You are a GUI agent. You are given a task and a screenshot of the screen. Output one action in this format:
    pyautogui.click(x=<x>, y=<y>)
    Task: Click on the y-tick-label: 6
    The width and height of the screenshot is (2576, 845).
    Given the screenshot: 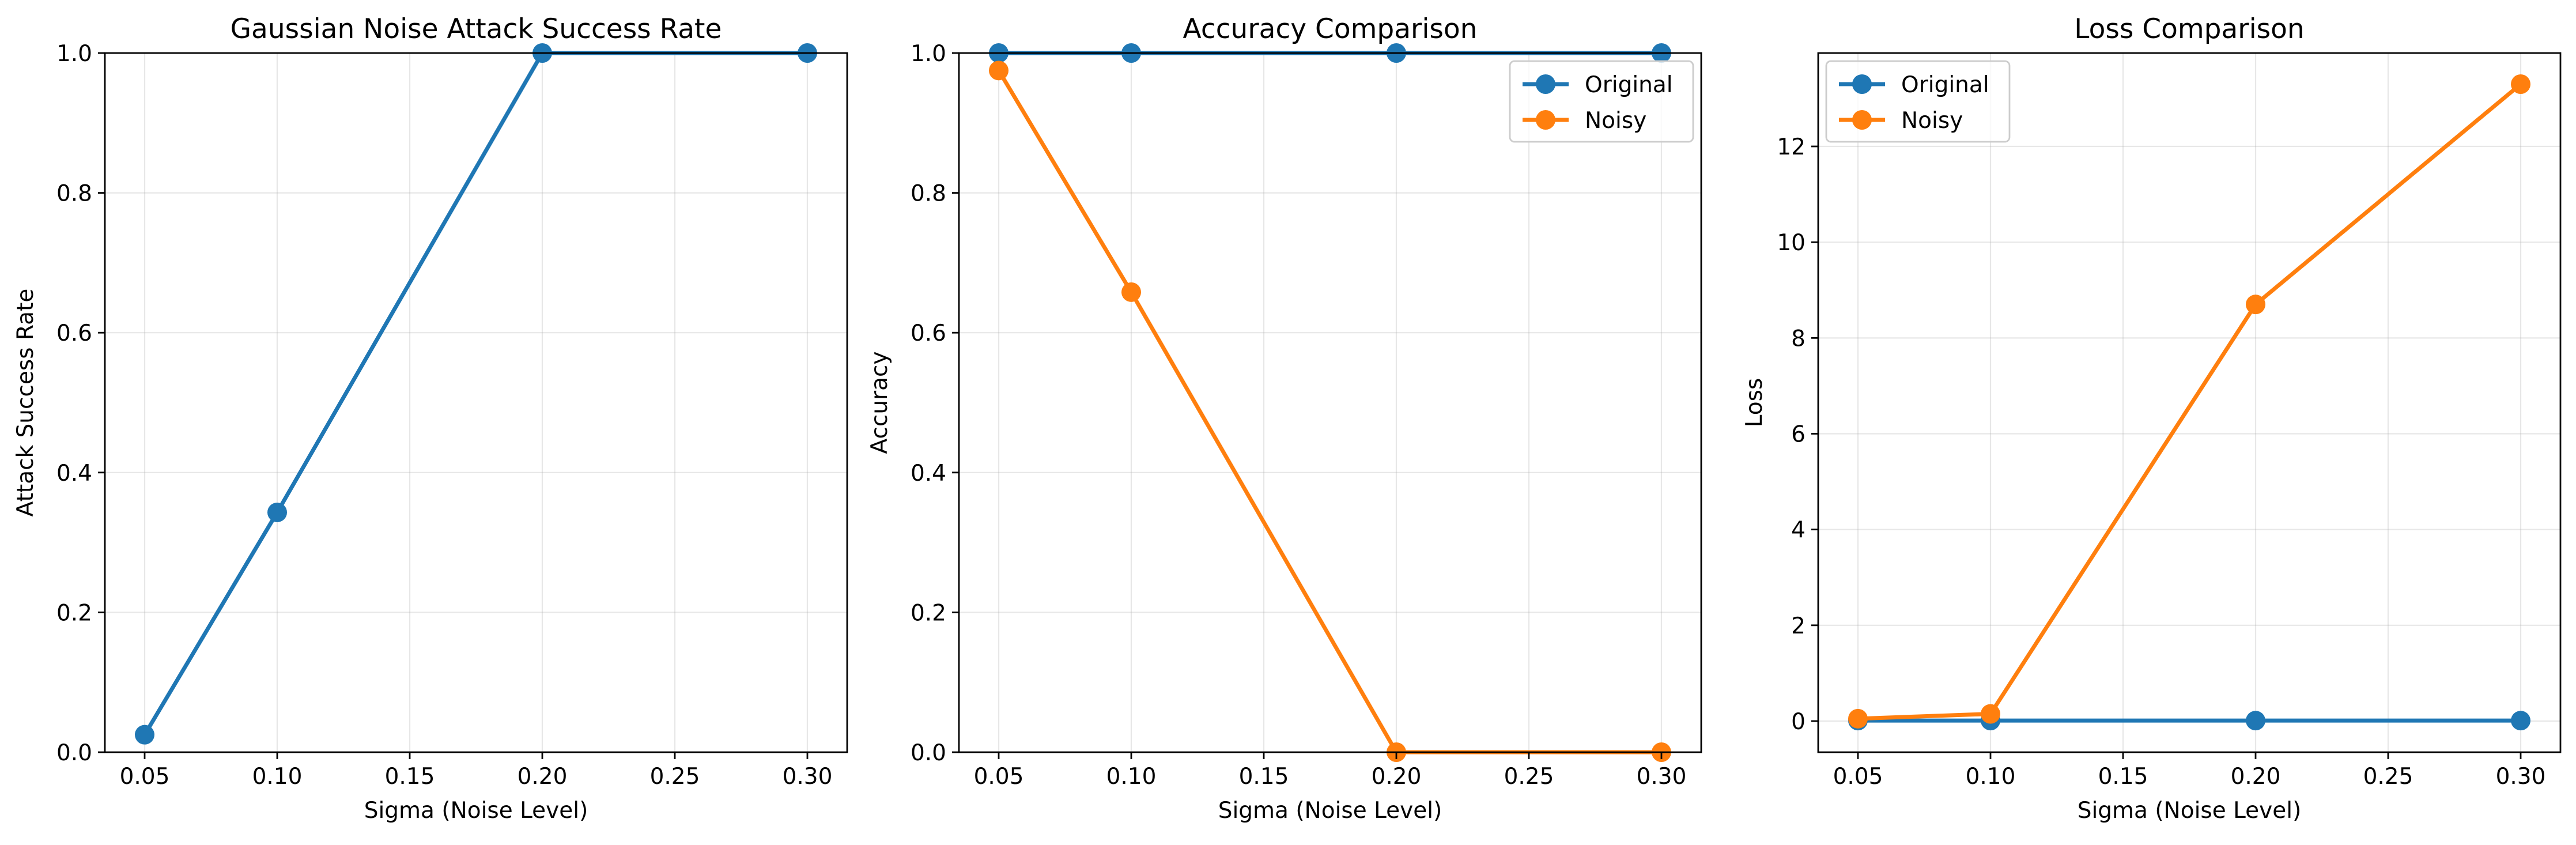 What is the action you would take?
    pyautogui.click(x=1798, y=435)
    